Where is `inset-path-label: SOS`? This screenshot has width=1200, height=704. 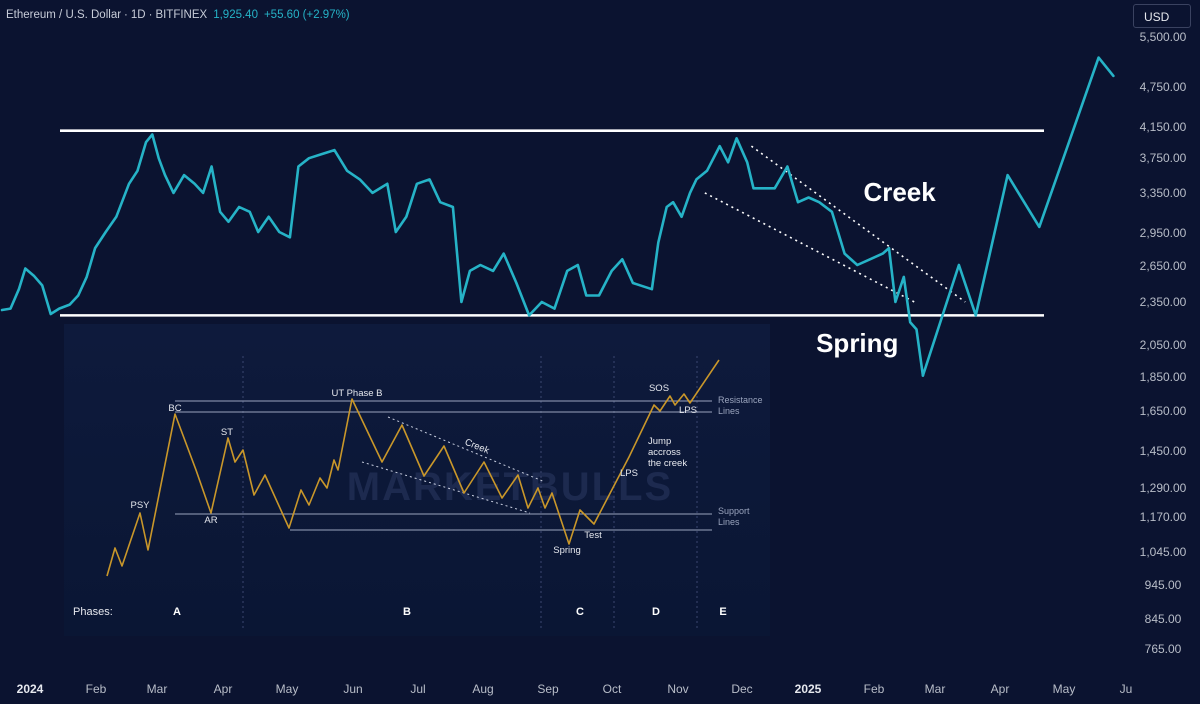
inset-path-label: SOS is located at coordinates (659, 388).